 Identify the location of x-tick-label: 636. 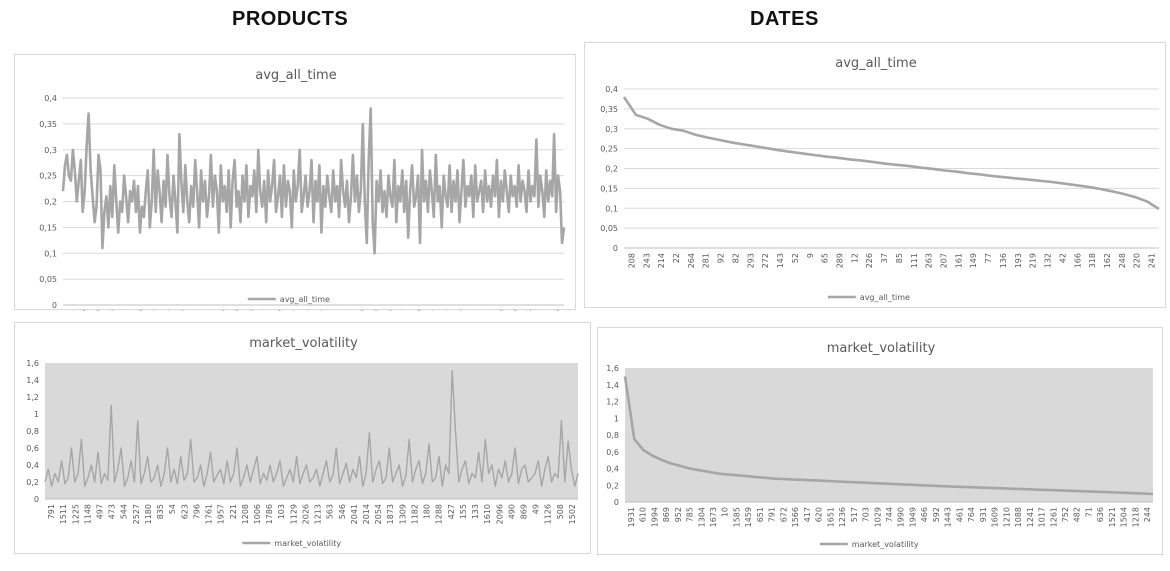
(1100, 514).